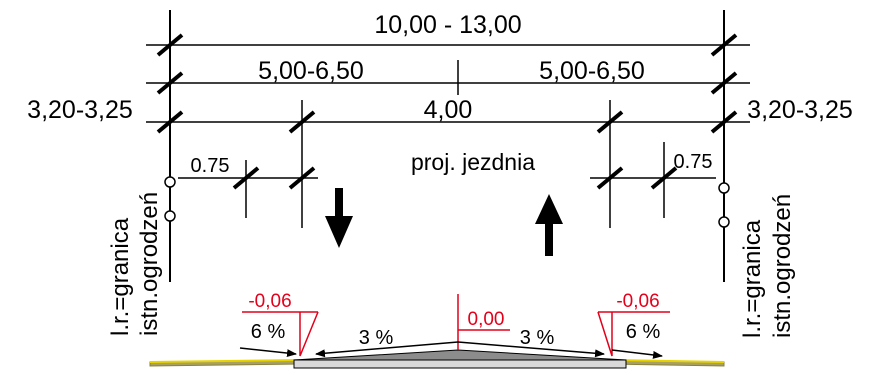 The image size is (875, 369). What do you see at coordinates (537, 338) in the screenshot?
I see `slope-right-lane: 3 %` at bounding box center [537, 338].